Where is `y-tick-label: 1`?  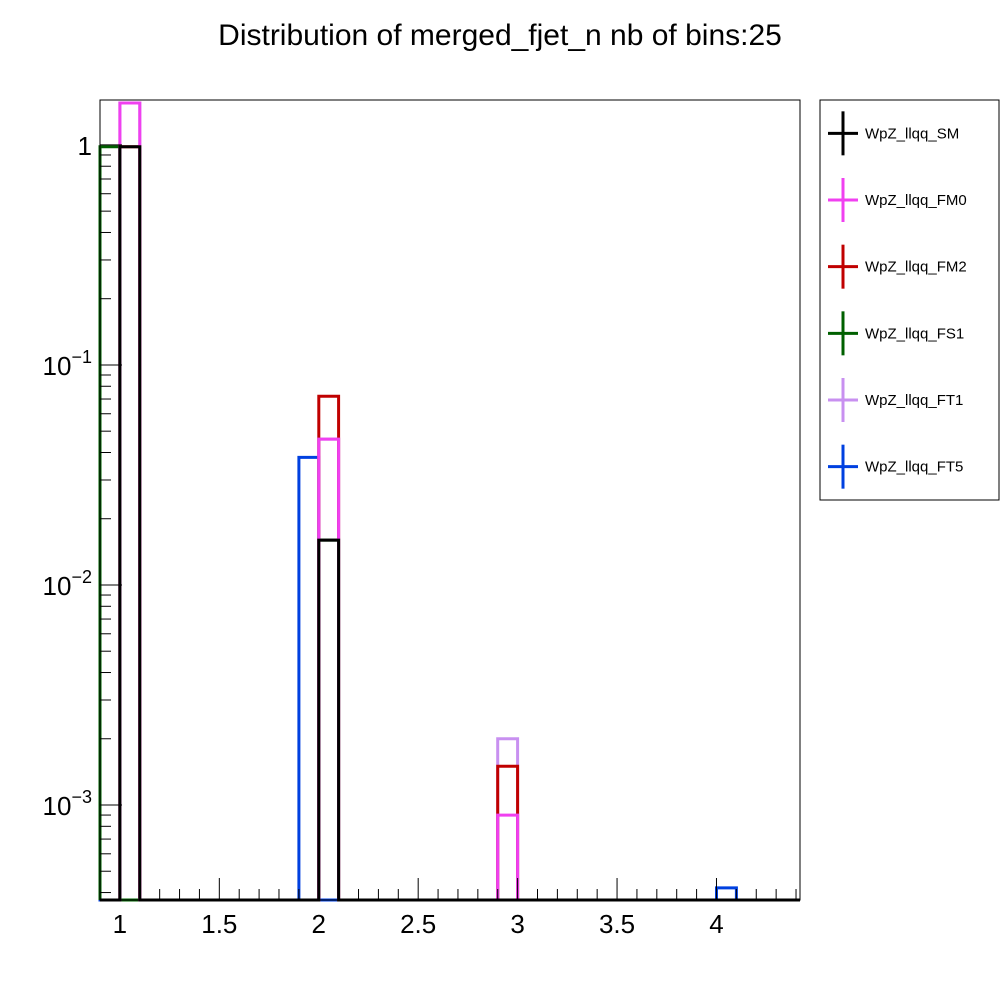
y-tick-label: 1 is located at coordinates (85, 146).